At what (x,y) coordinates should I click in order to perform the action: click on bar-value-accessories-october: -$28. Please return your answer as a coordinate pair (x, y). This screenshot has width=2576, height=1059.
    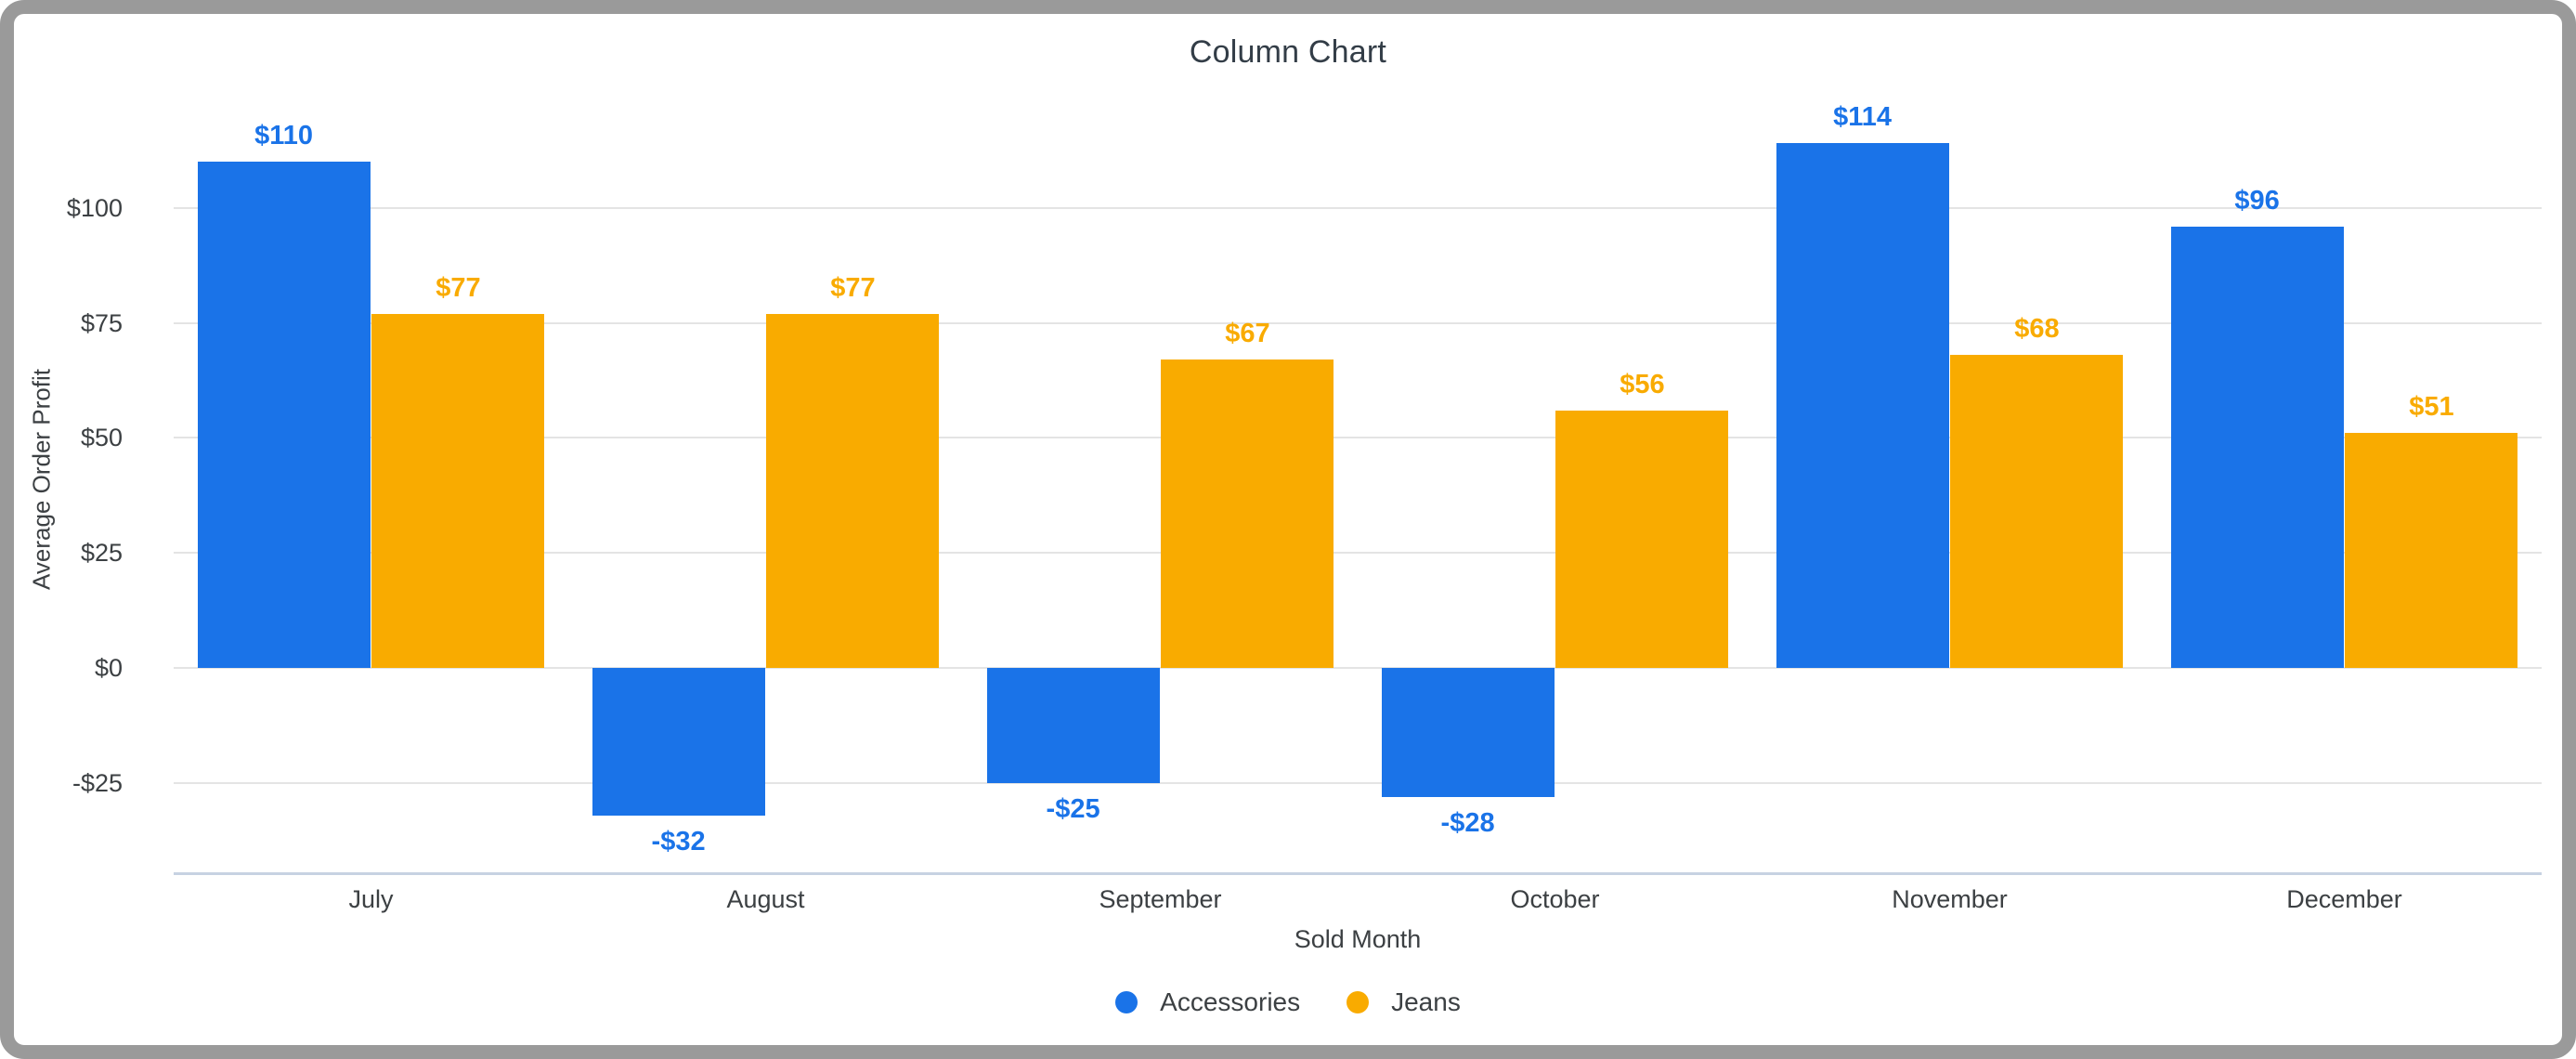
    Looking at the image, I should click on (1468, 822).